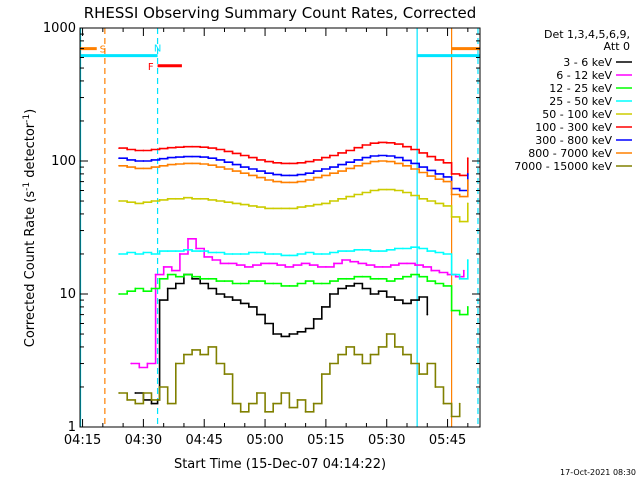 This screenshot has height=480, width=640. I want to click on legend-header: Att 0, so click(617, 46).